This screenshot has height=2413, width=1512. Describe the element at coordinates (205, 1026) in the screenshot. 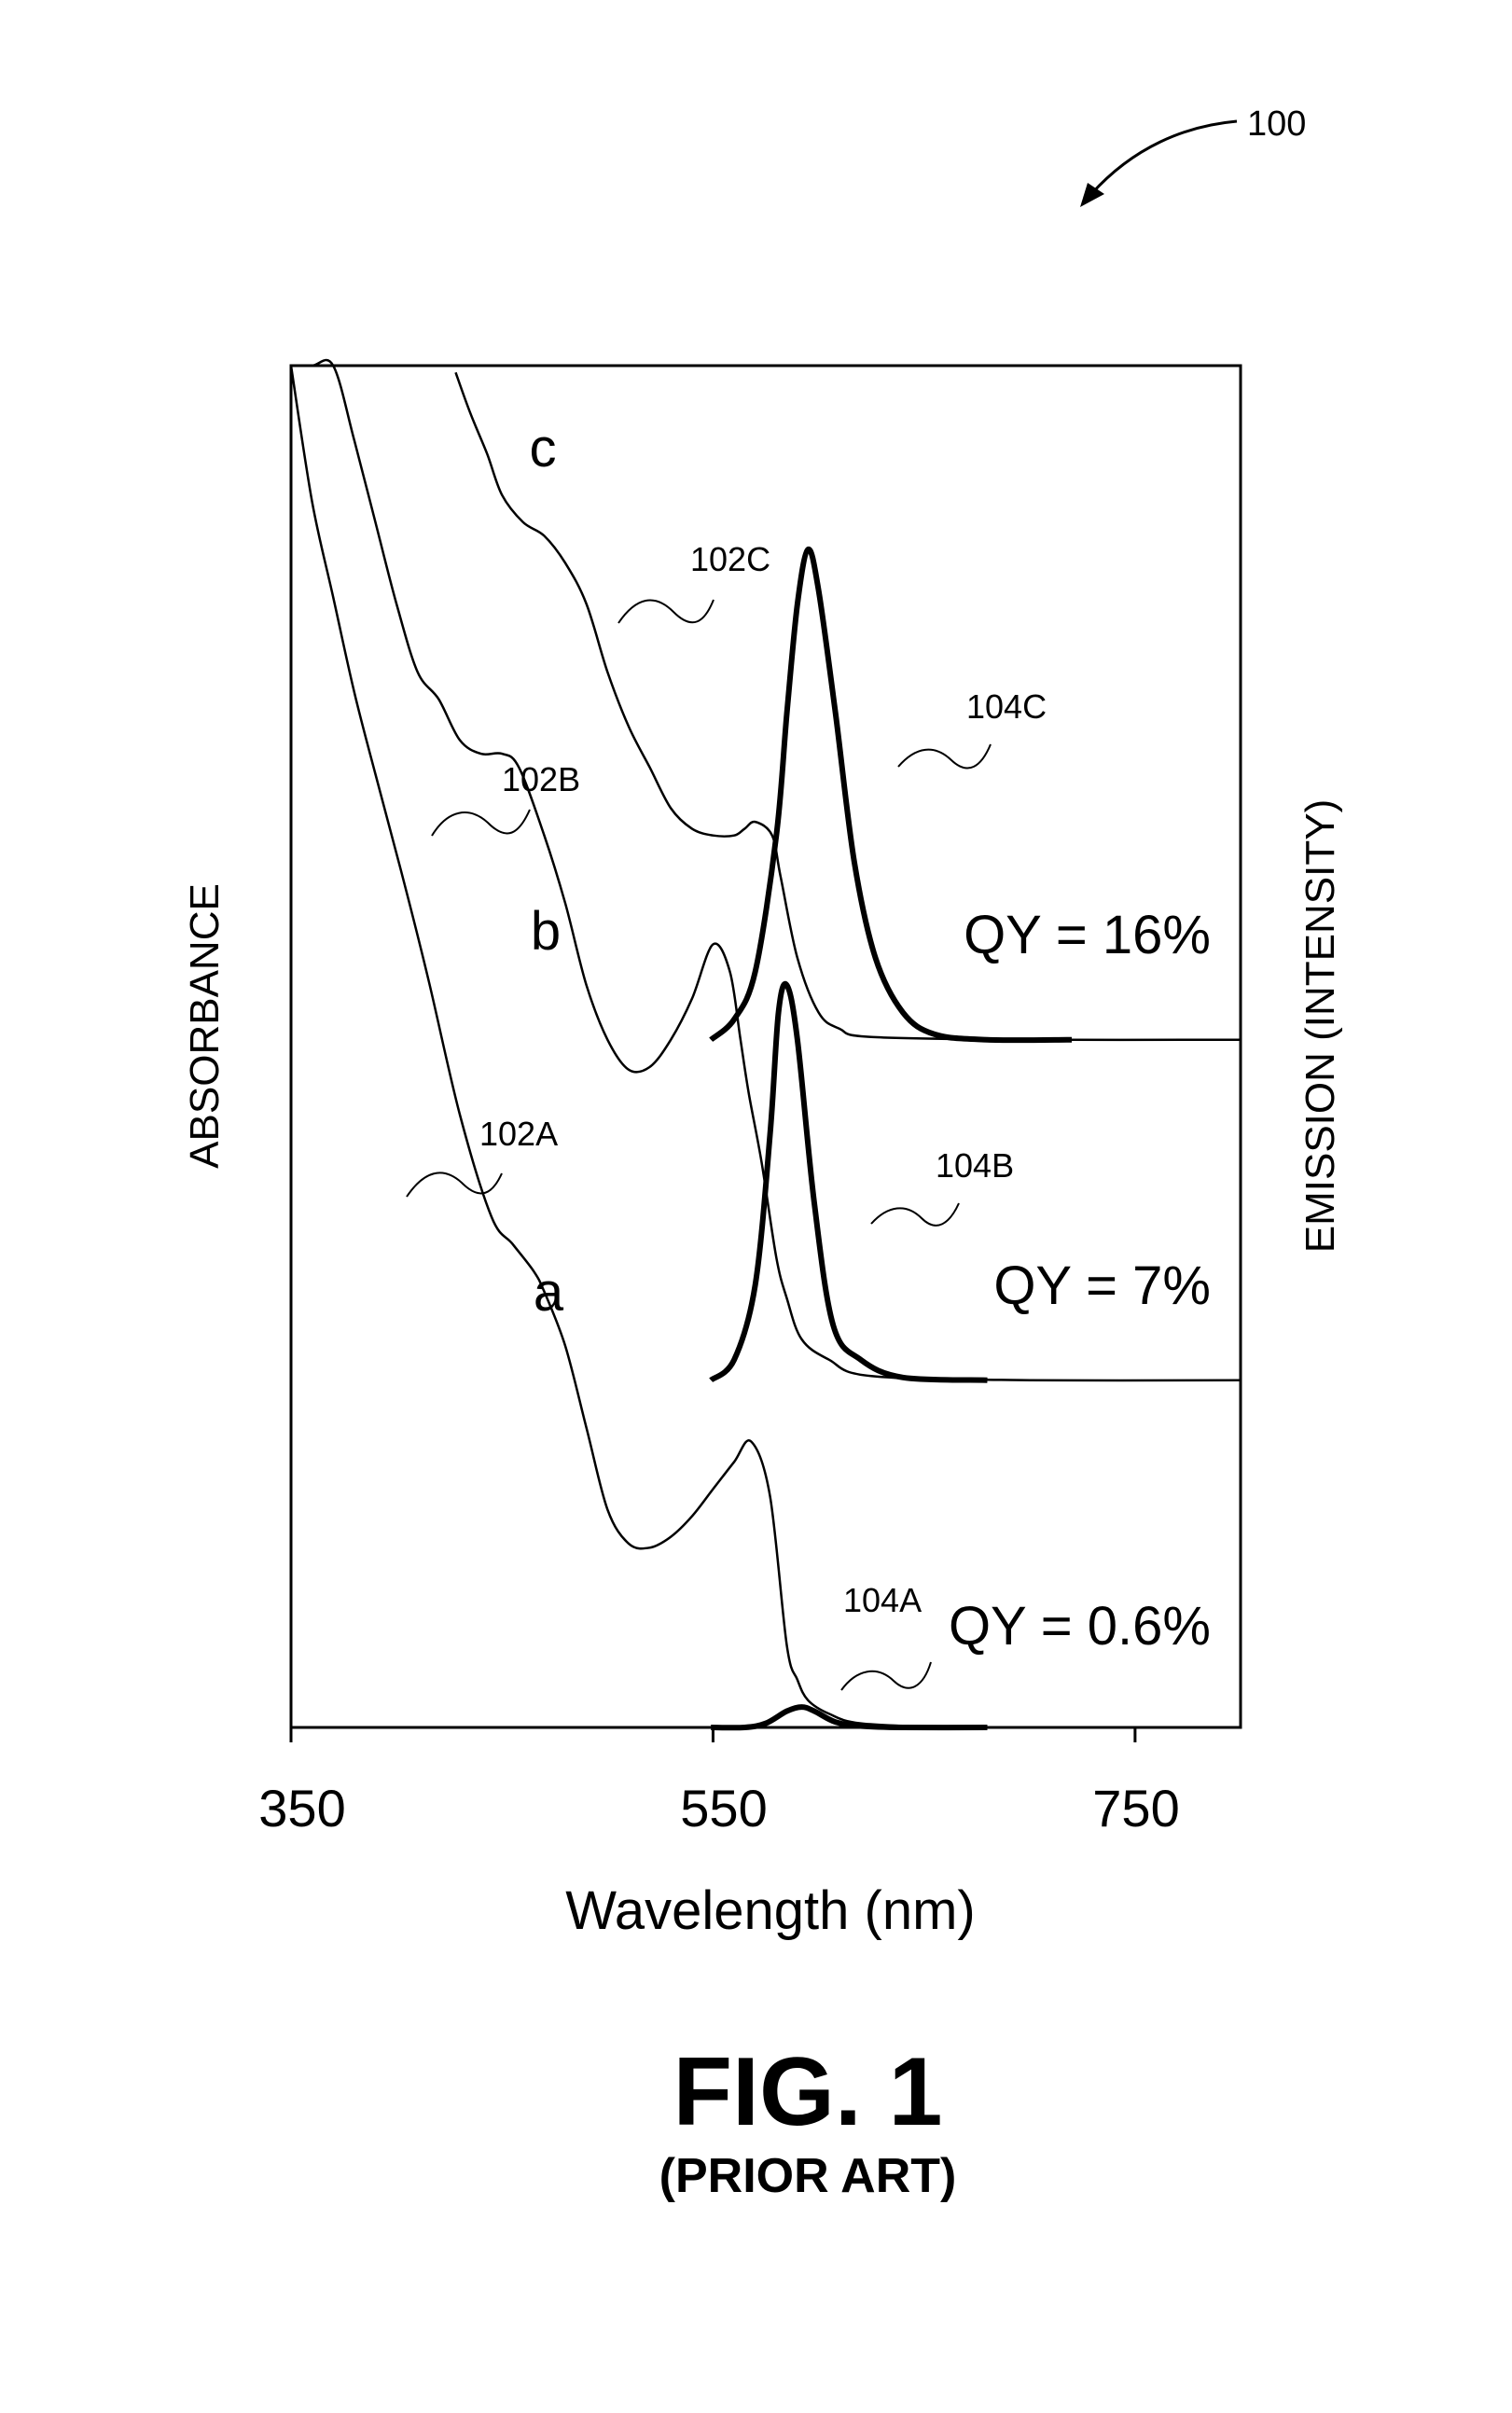

I see `y-axis-title-left: ABSORBANCE` at that location.